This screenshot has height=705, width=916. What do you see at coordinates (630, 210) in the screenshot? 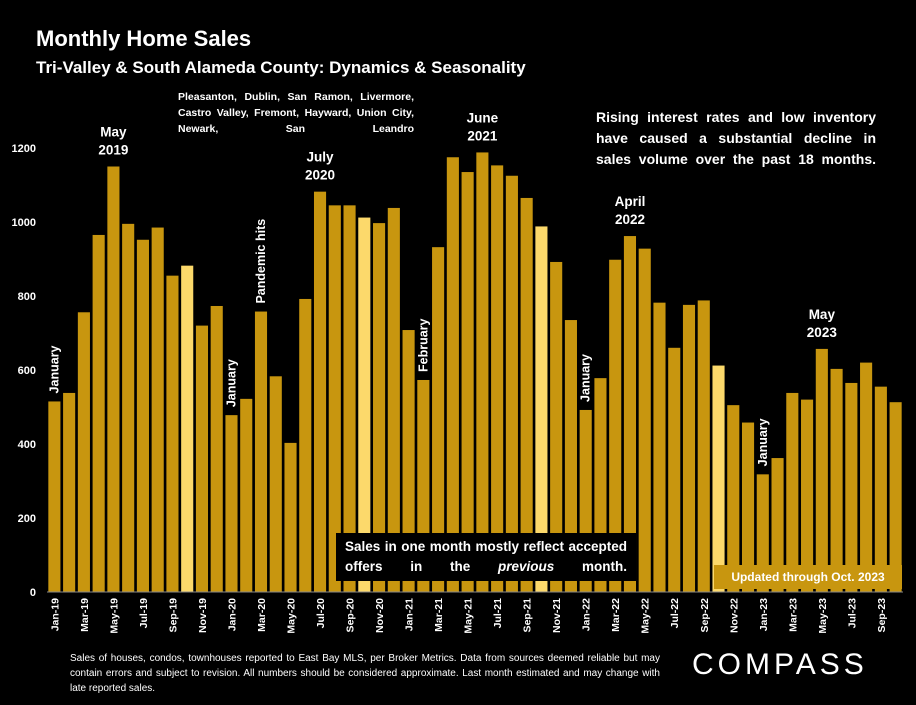
I see `annotation-label: April 2022` at bounding box center [630, 210].